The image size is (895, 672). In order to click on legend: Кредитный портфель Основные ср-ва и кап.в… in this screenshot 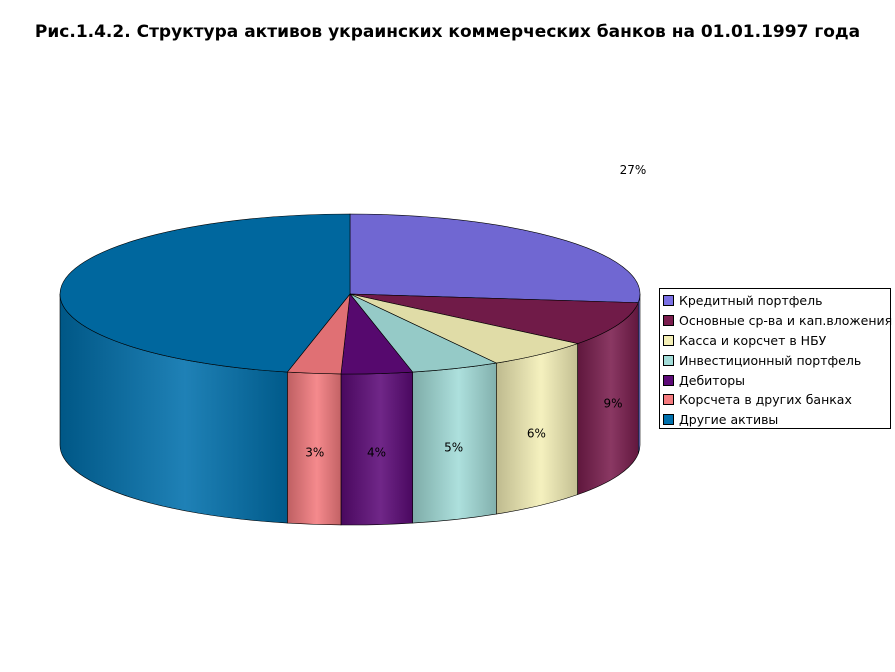, I will do `click(776, 359)`.